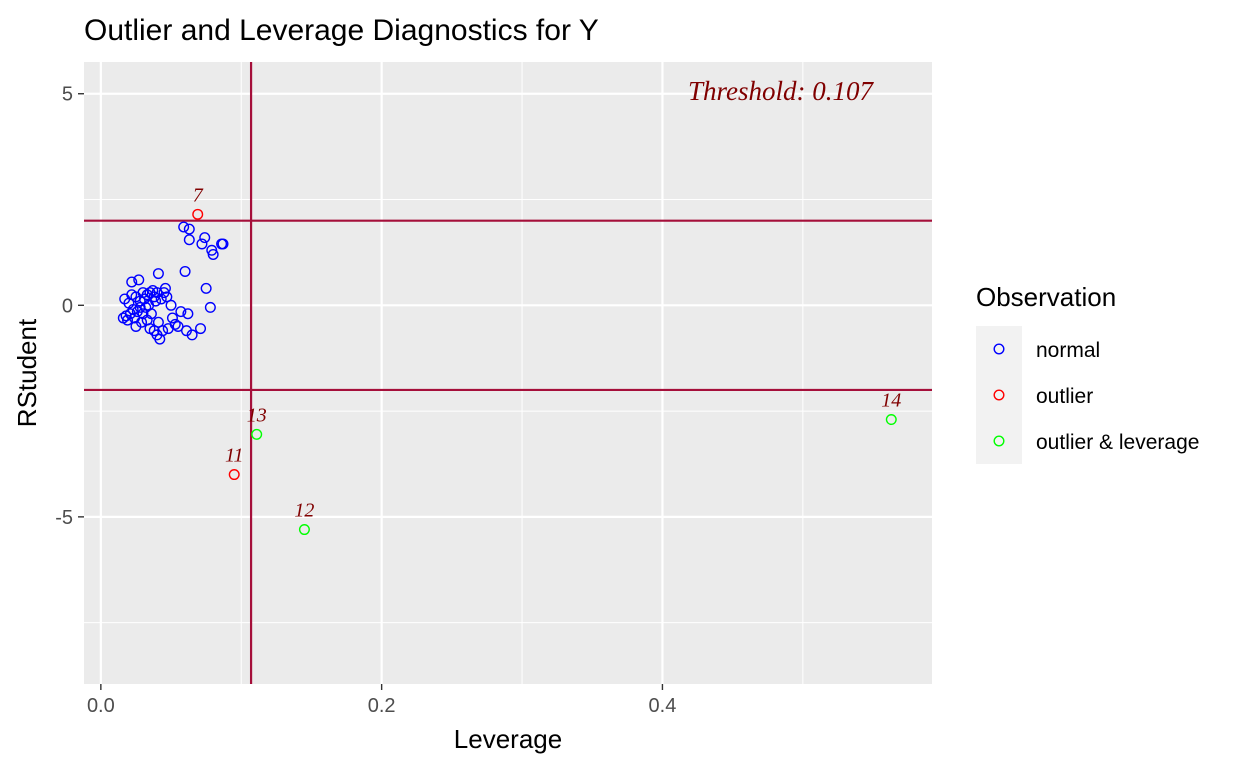 Image resolution: width=1248 pixels, height=768 pixels. I want to click on y-tick-label: 0, so click(67, 306).